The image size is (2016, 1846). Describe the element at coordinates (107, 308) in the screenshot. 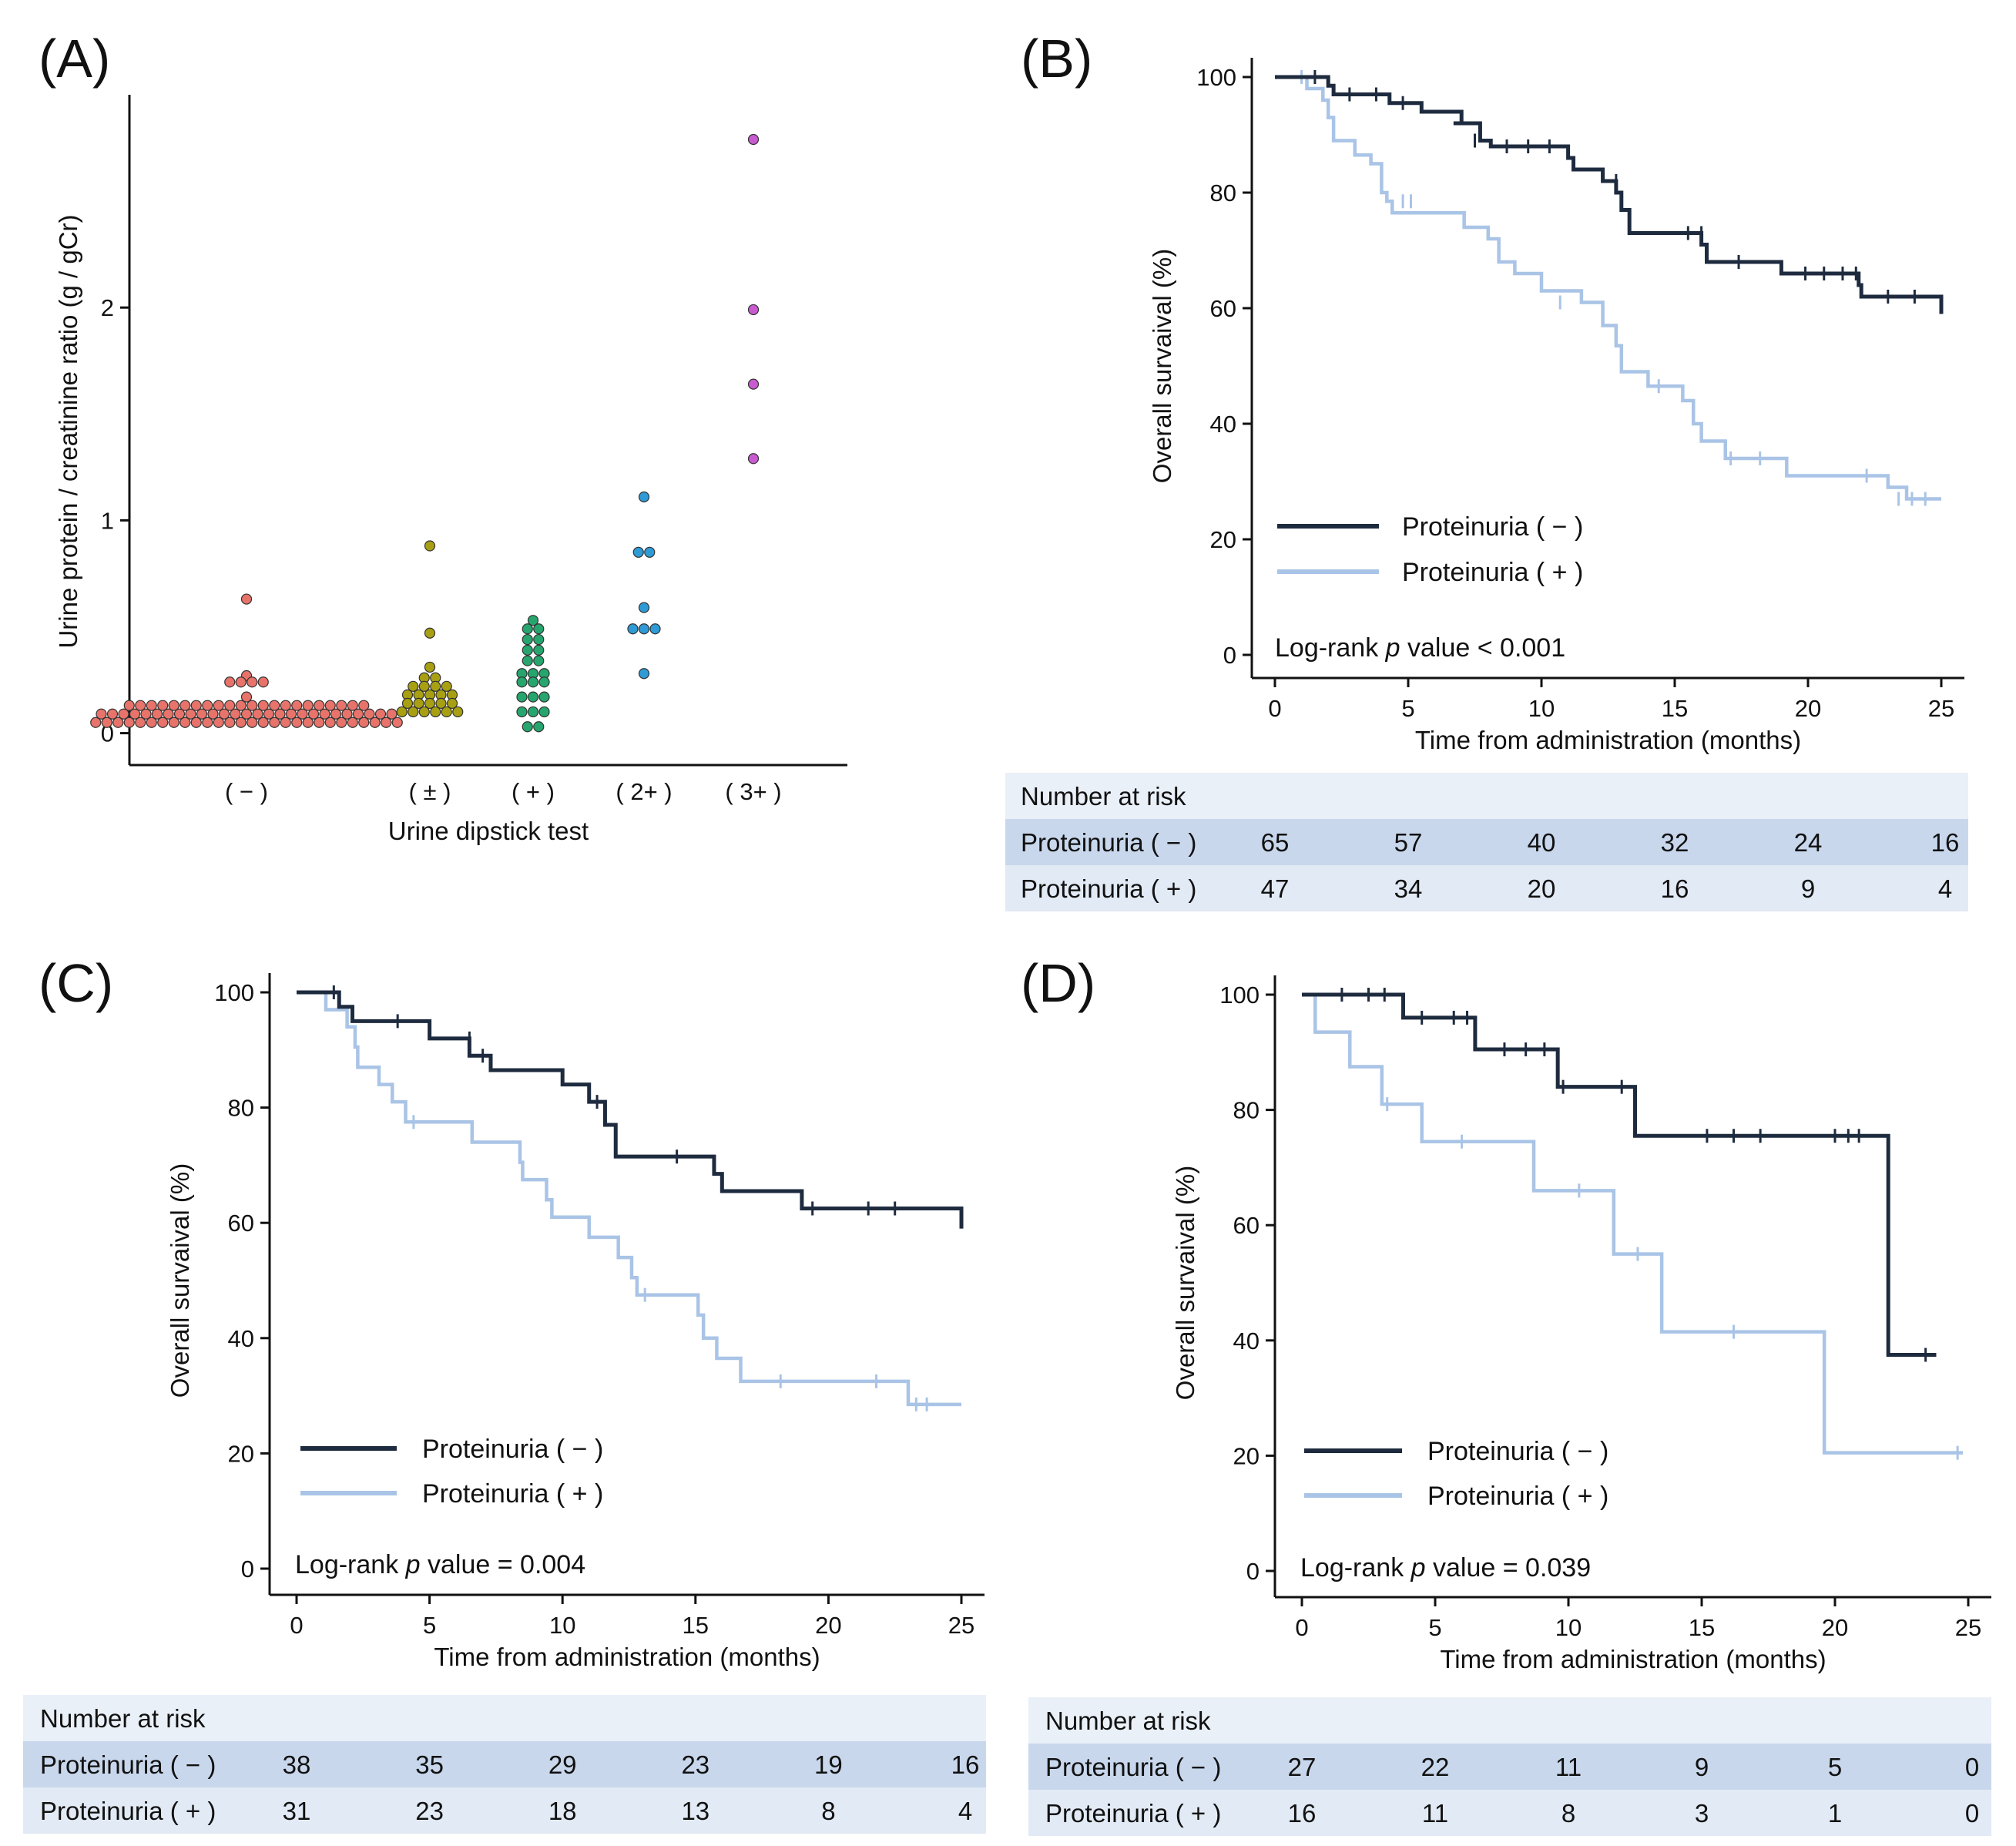

I see `y-tick-label: 2` at that location.